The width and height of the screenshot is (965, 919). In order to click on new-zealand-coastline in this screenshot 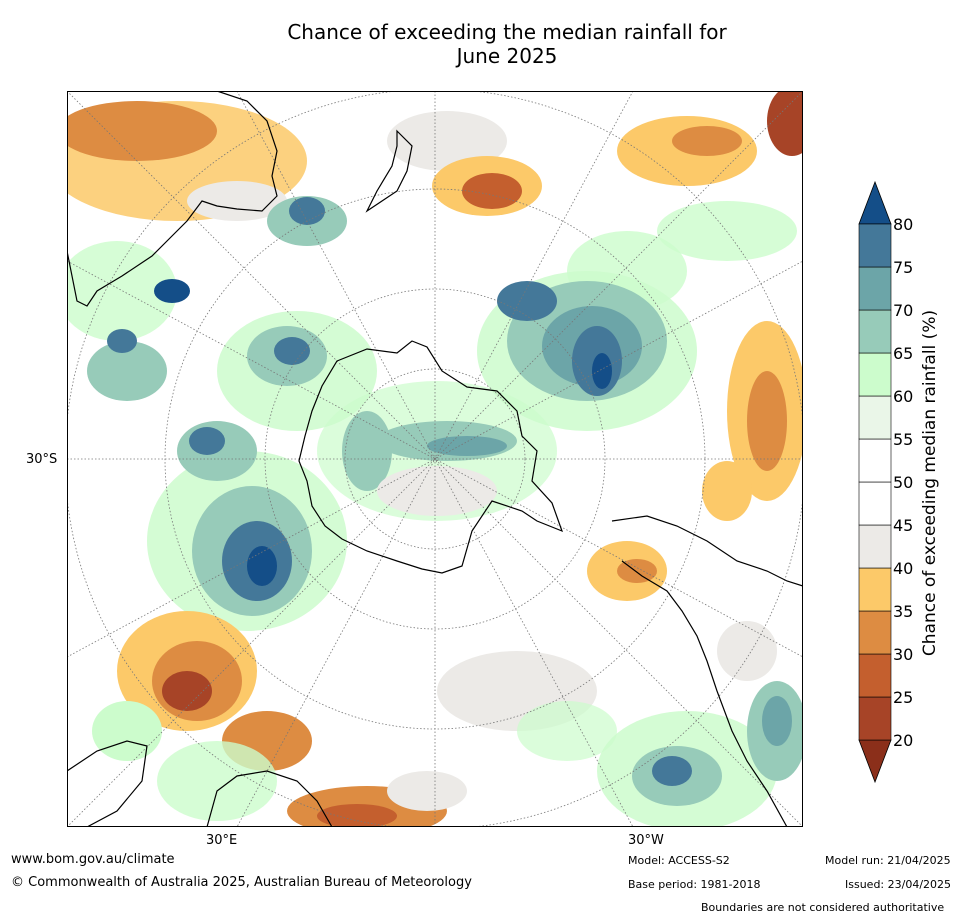, I will do `click(389, 171)`.